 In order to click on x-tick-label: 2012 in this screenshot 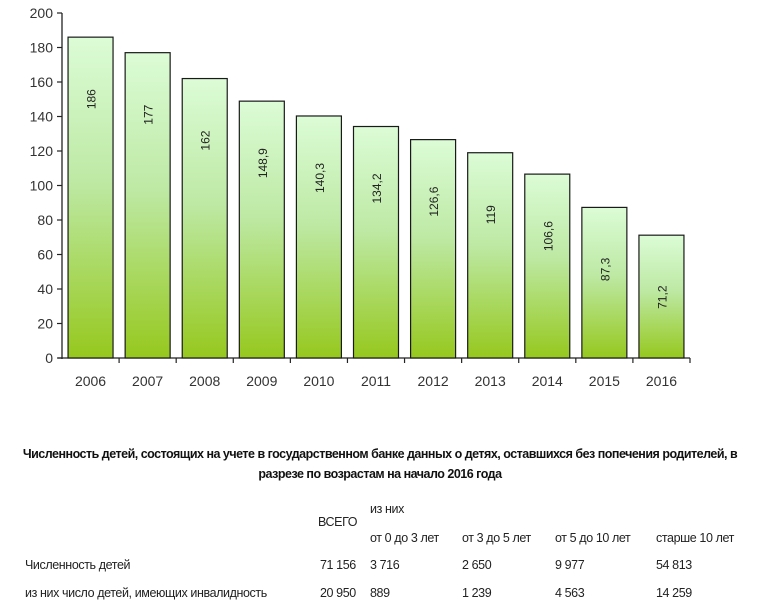, I will do `click(433, 381)`.